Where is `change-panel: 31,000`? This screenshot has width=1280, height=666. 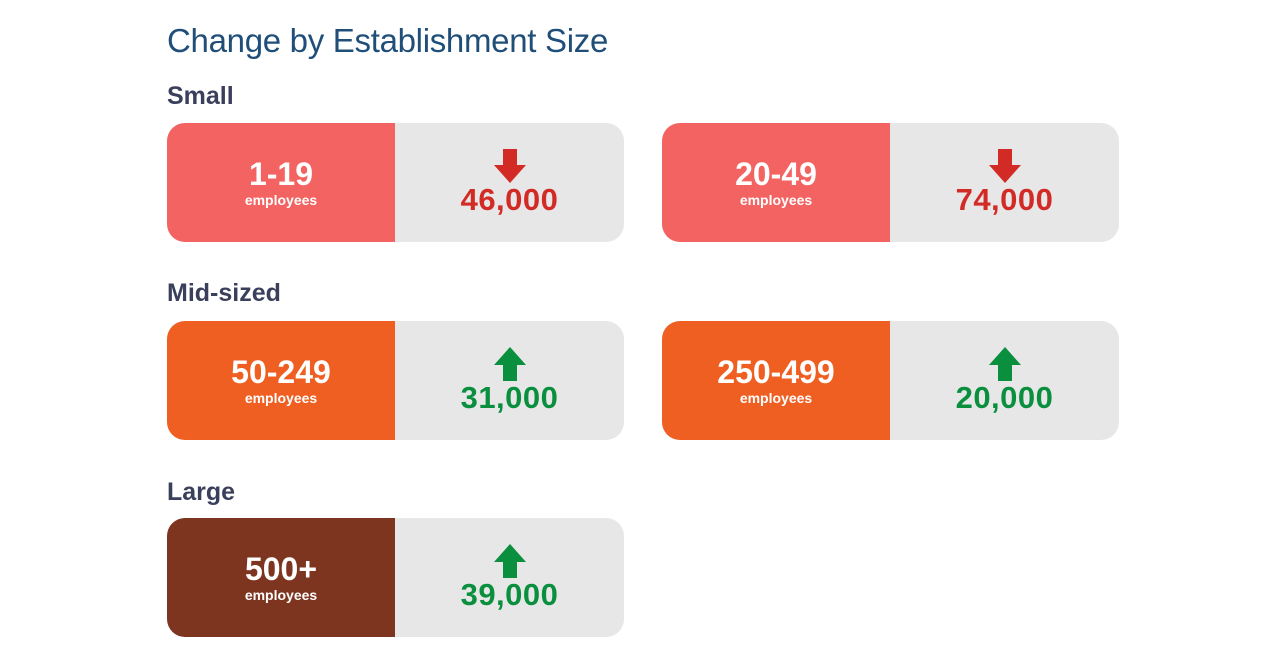
change-panel: 31,000 is located at coordinates (509, 380).